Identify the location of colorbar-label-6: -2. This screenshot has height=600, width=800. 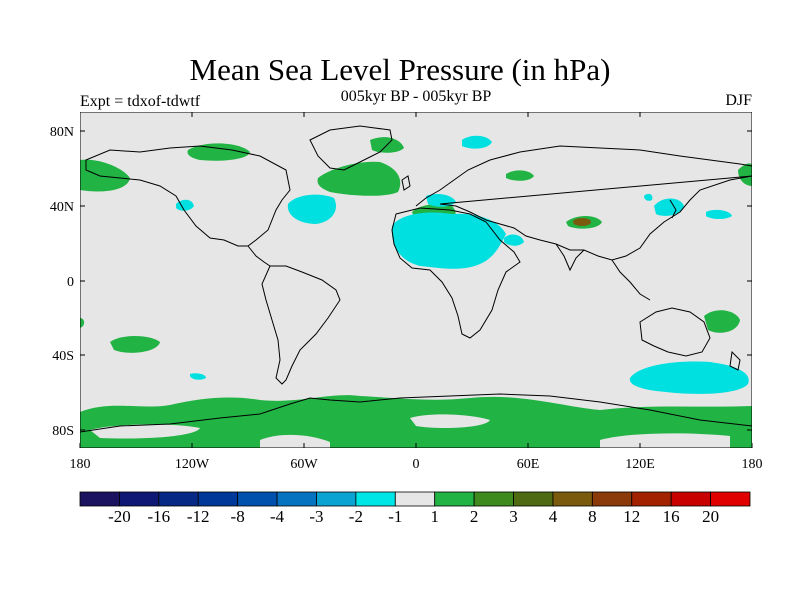
(355, 516).